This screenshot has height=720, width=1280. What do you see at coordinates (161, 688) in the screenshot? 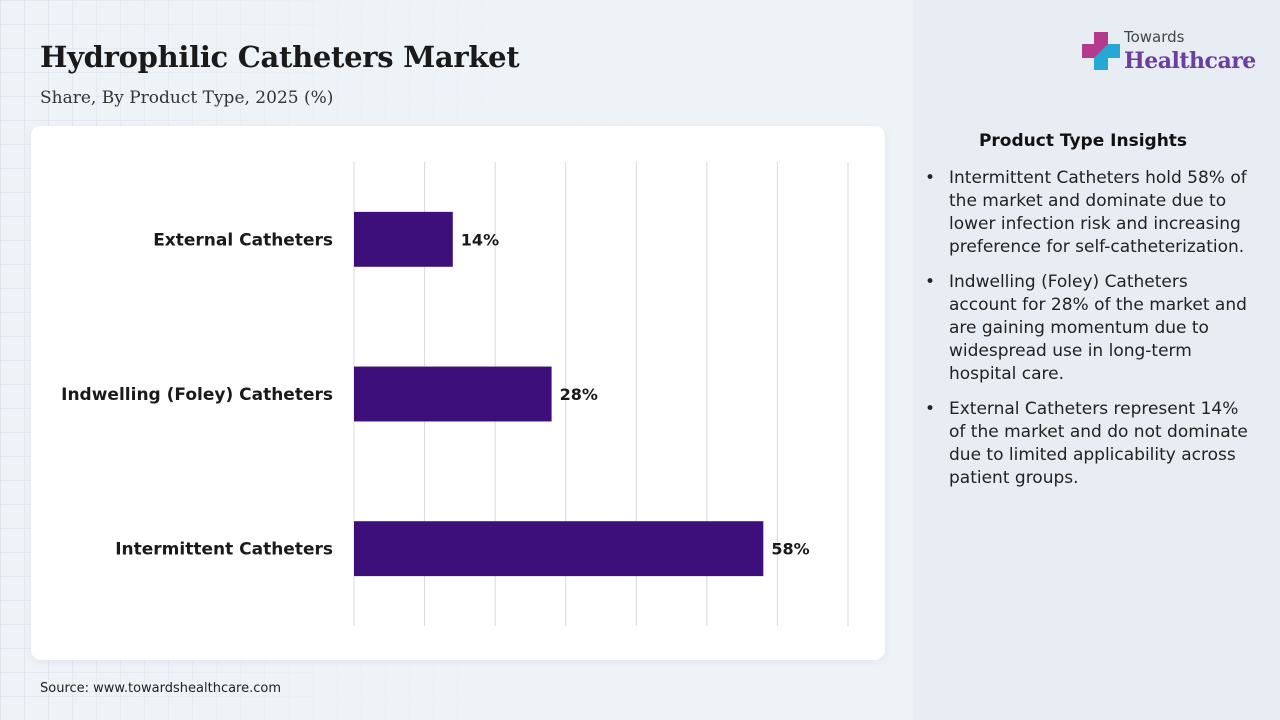
I see `source-note: Source: www.towardshealthcare.com` at bounding box center [161, 688].